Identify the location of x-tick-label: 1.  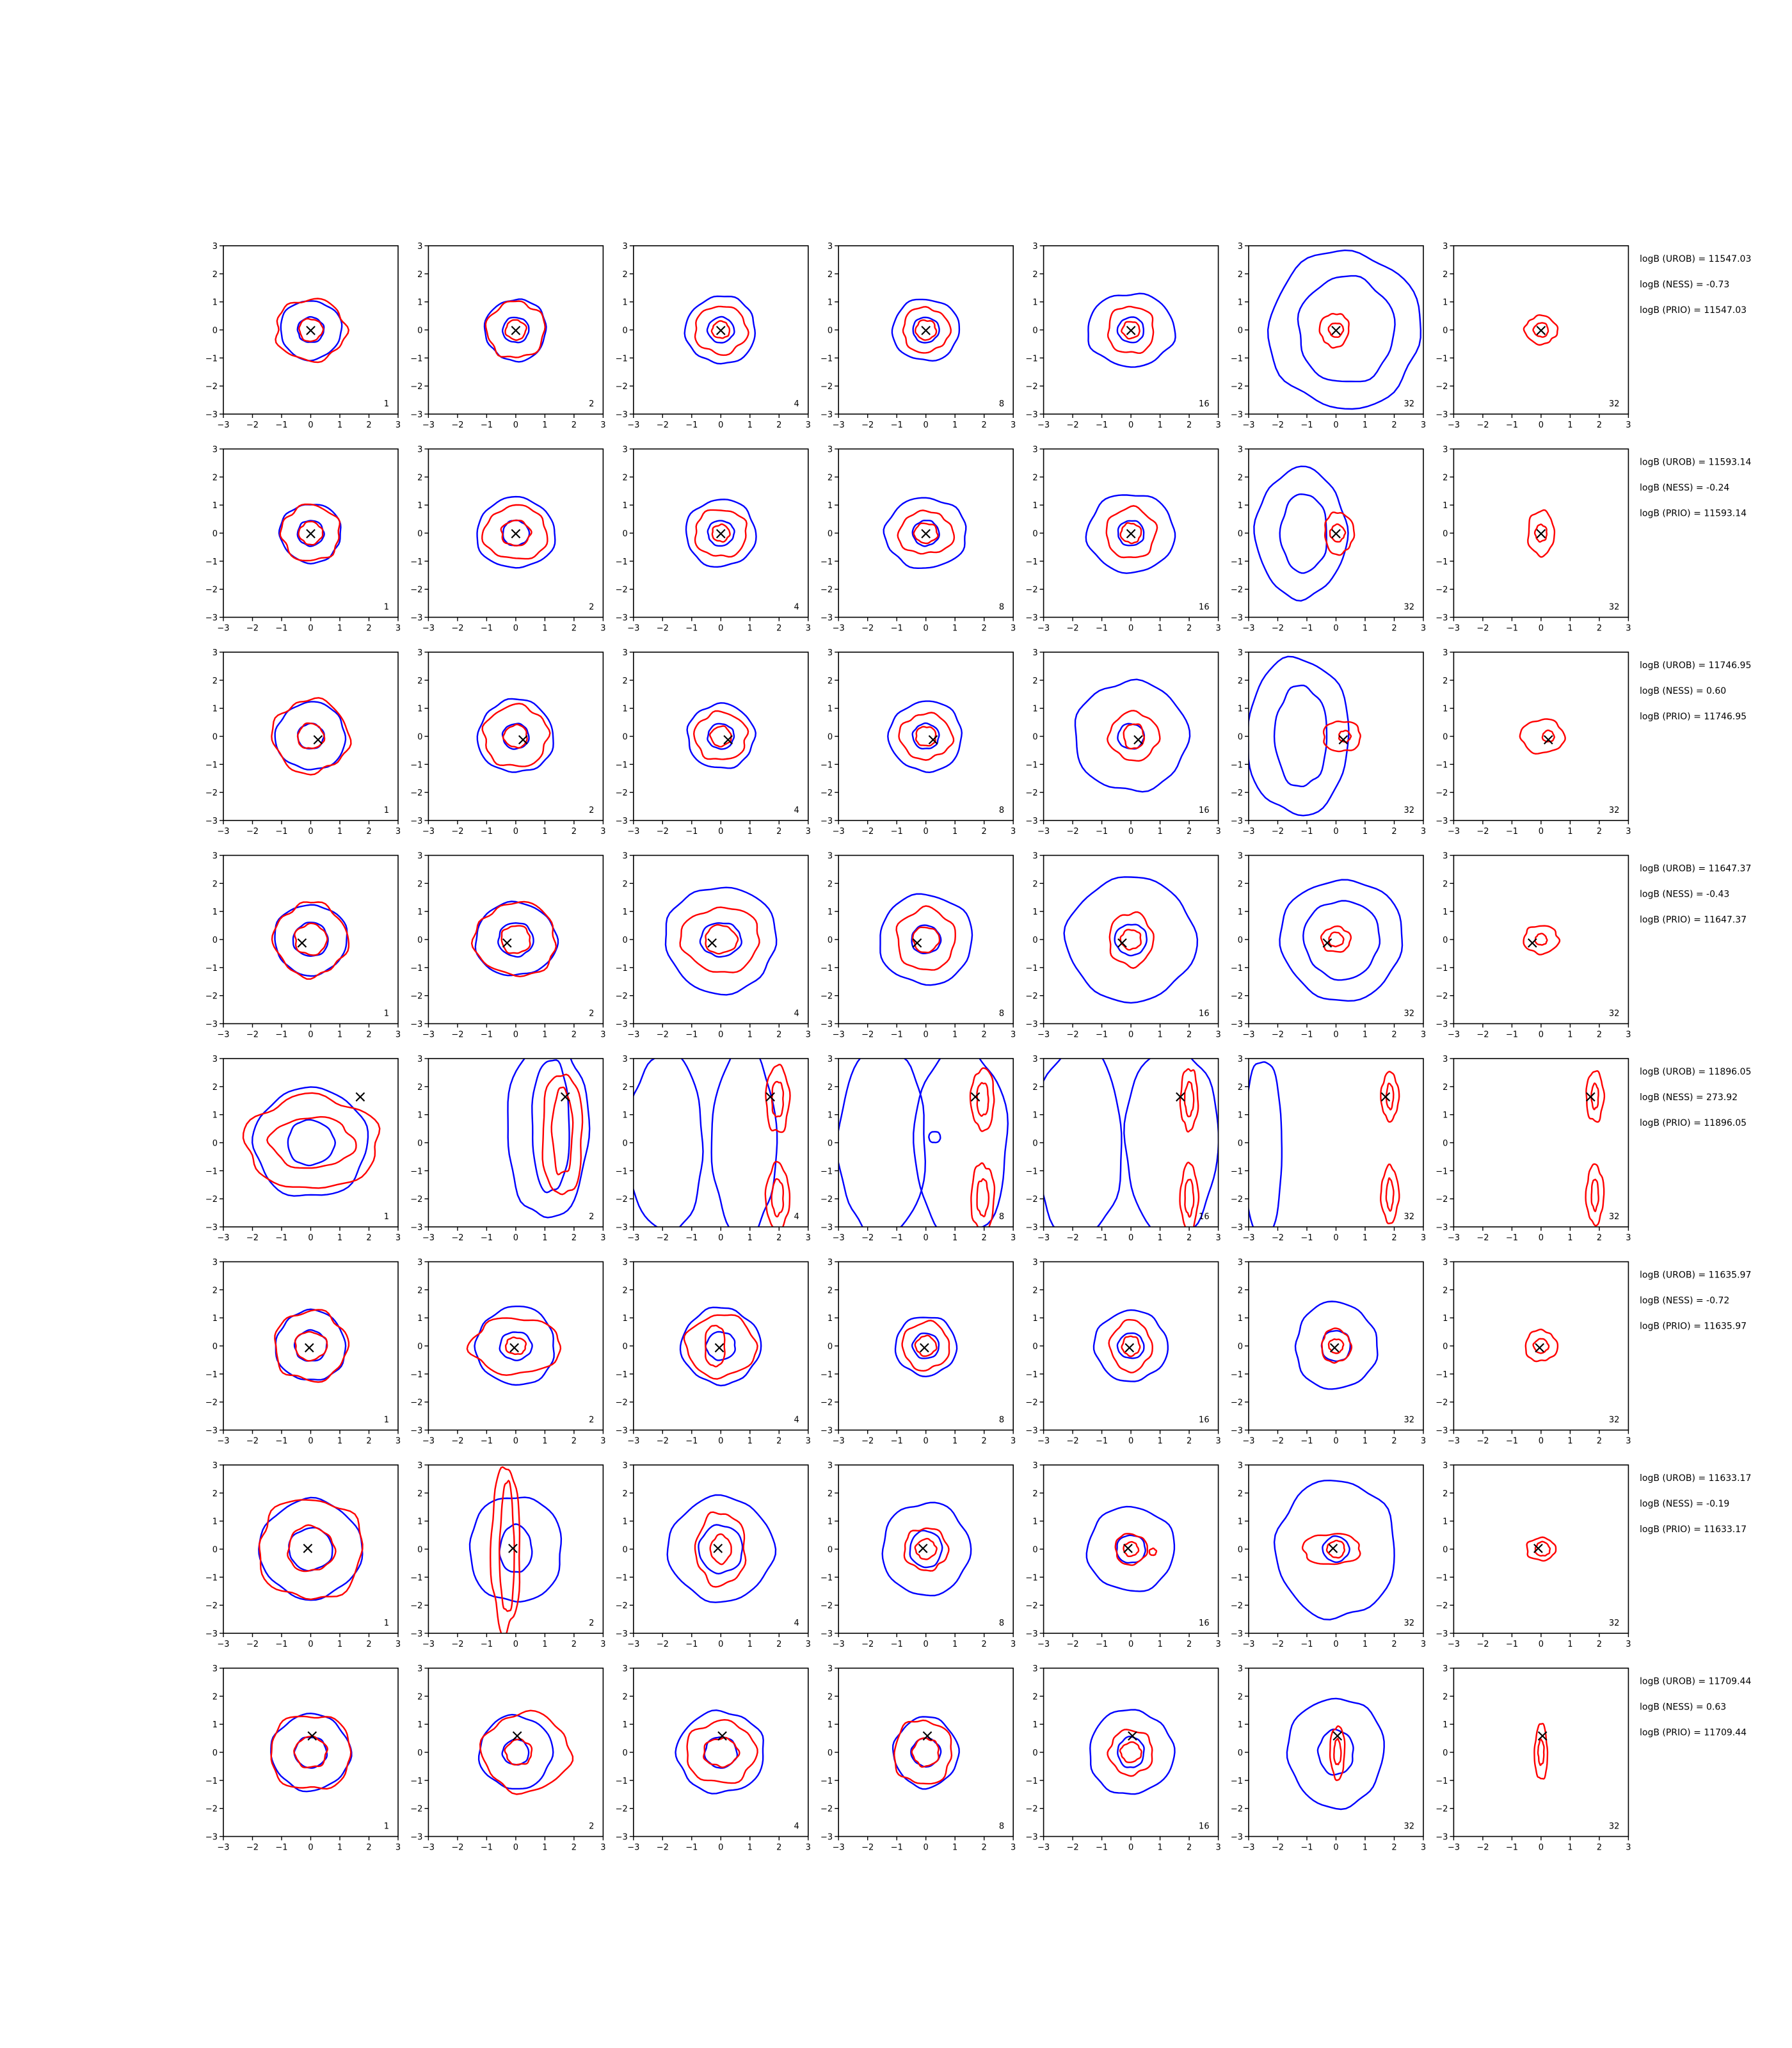
(1365, 1848).